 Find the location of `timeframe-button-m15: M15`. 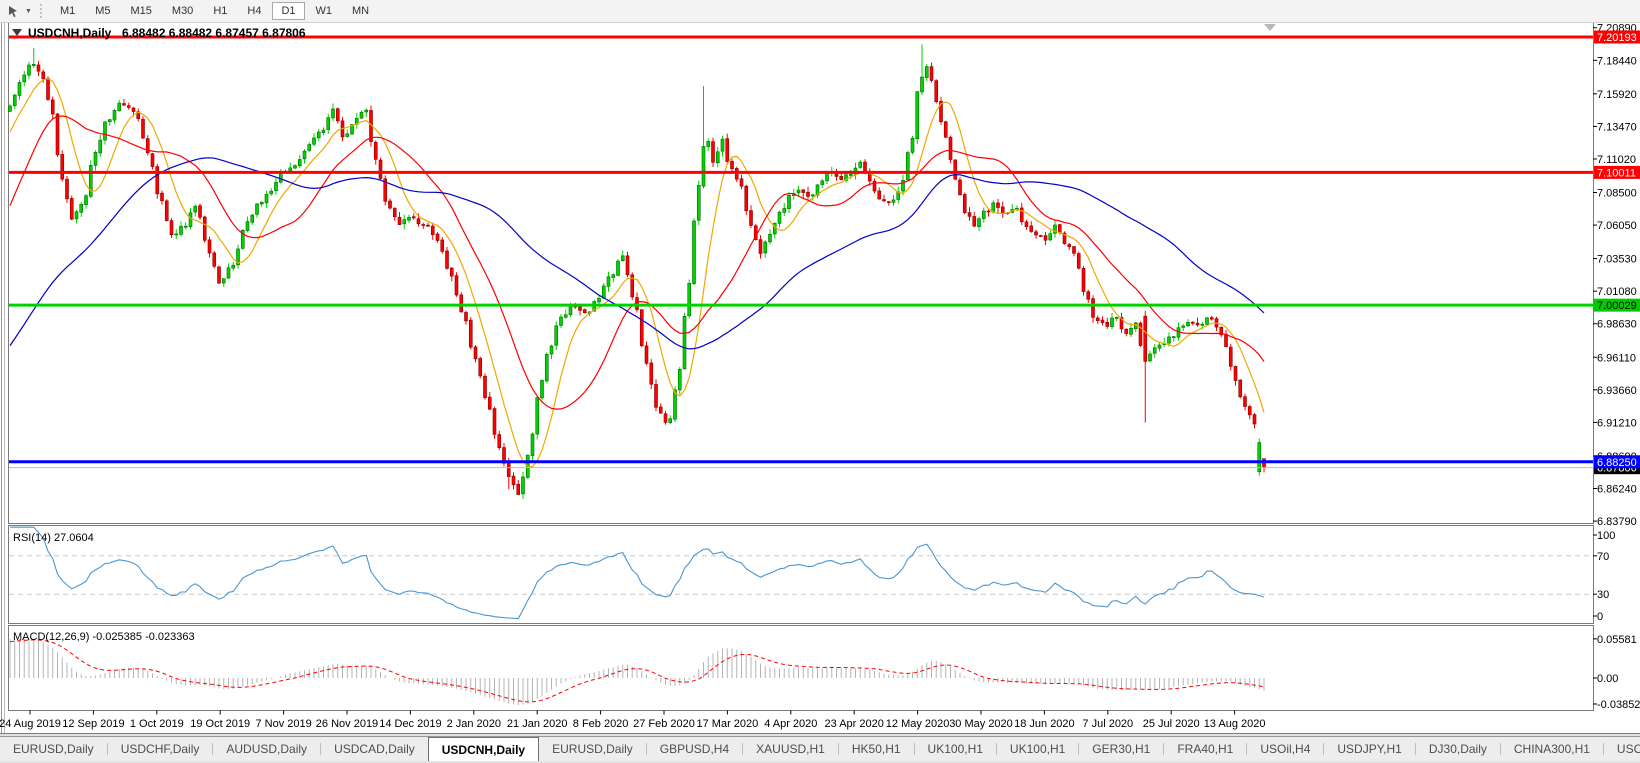

timeframe-button-m15: M15 is located at coordinates (141, 11).